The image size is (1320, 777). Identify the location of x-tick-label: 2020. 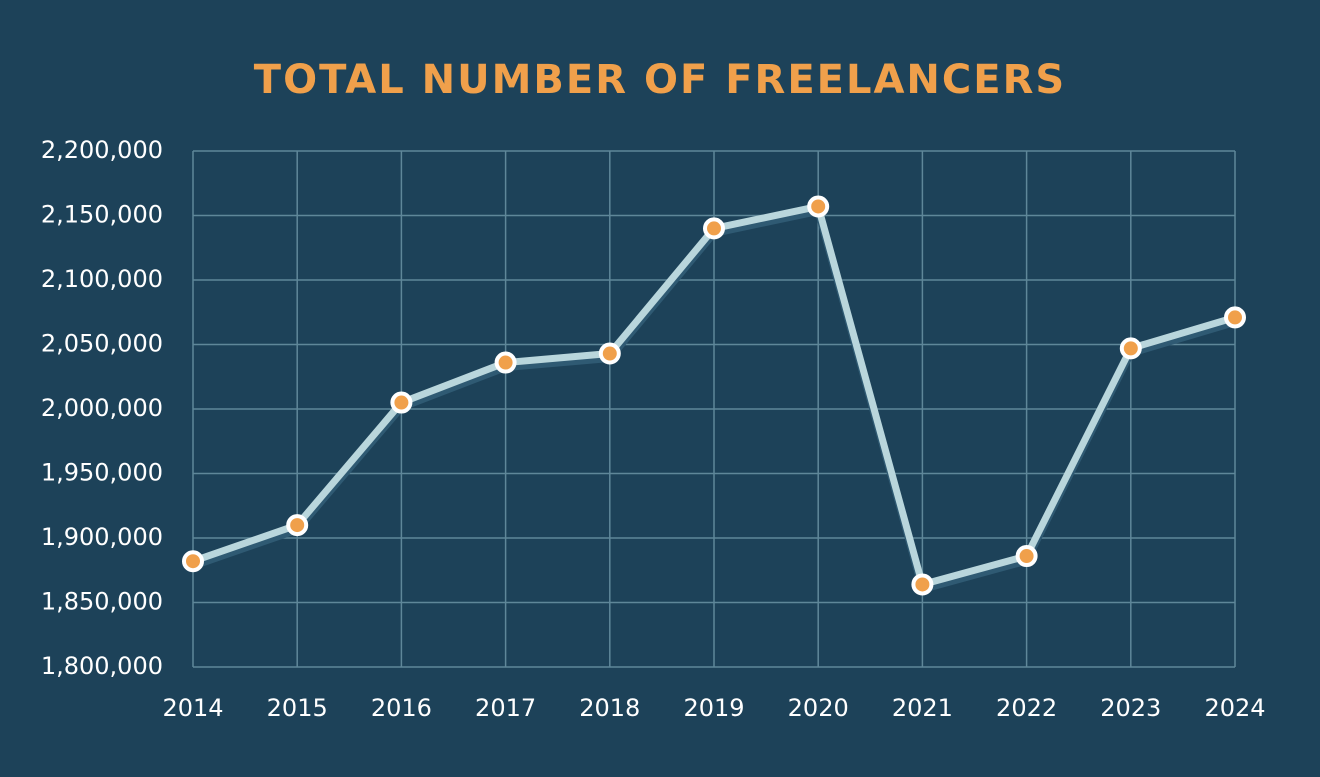
(818, 708).